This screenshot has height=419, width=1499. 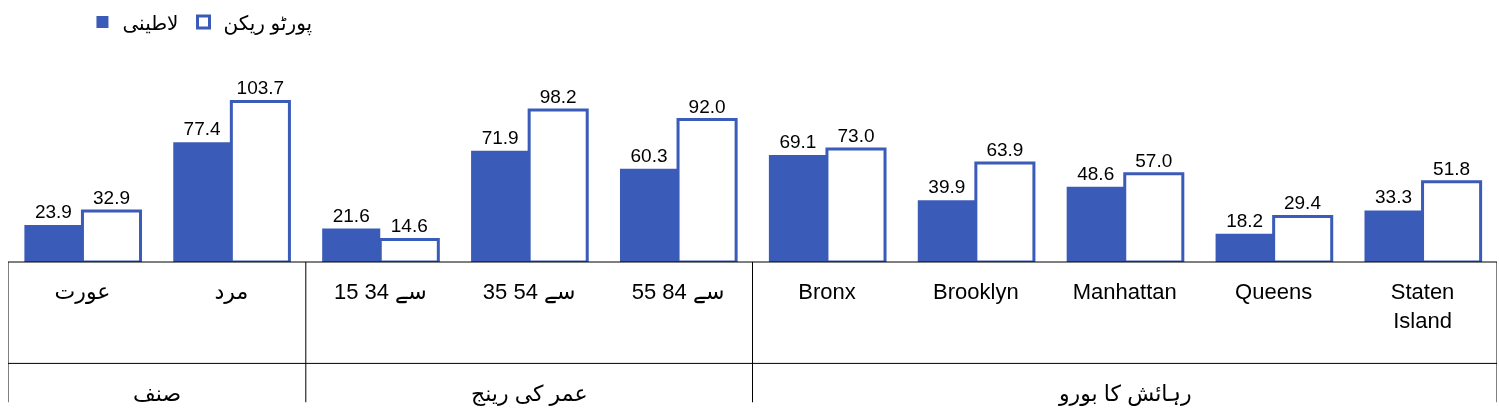 What do you see at coordinates (1245, 220) in the screenshot?
I see `data-label: 18.2` at bounding box center [1245, 220].